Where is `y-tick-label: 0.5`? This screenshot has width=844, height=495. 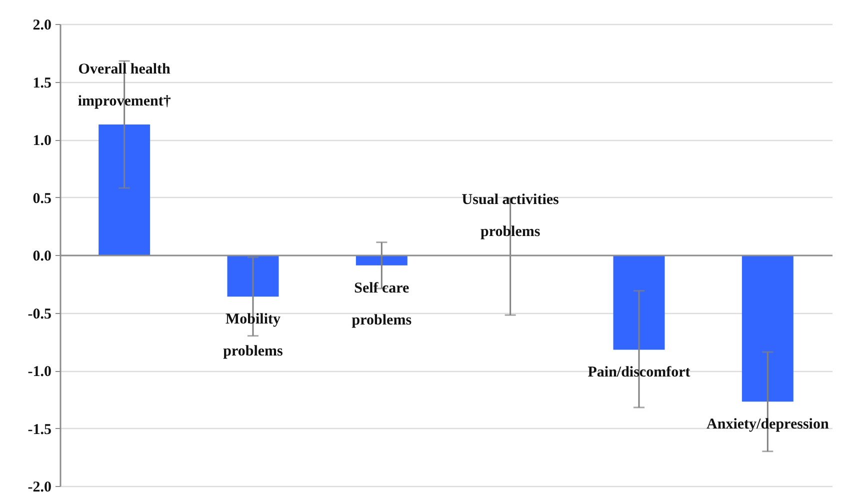
y-tick-label: 0.5 is located at coordinates (42, 198).